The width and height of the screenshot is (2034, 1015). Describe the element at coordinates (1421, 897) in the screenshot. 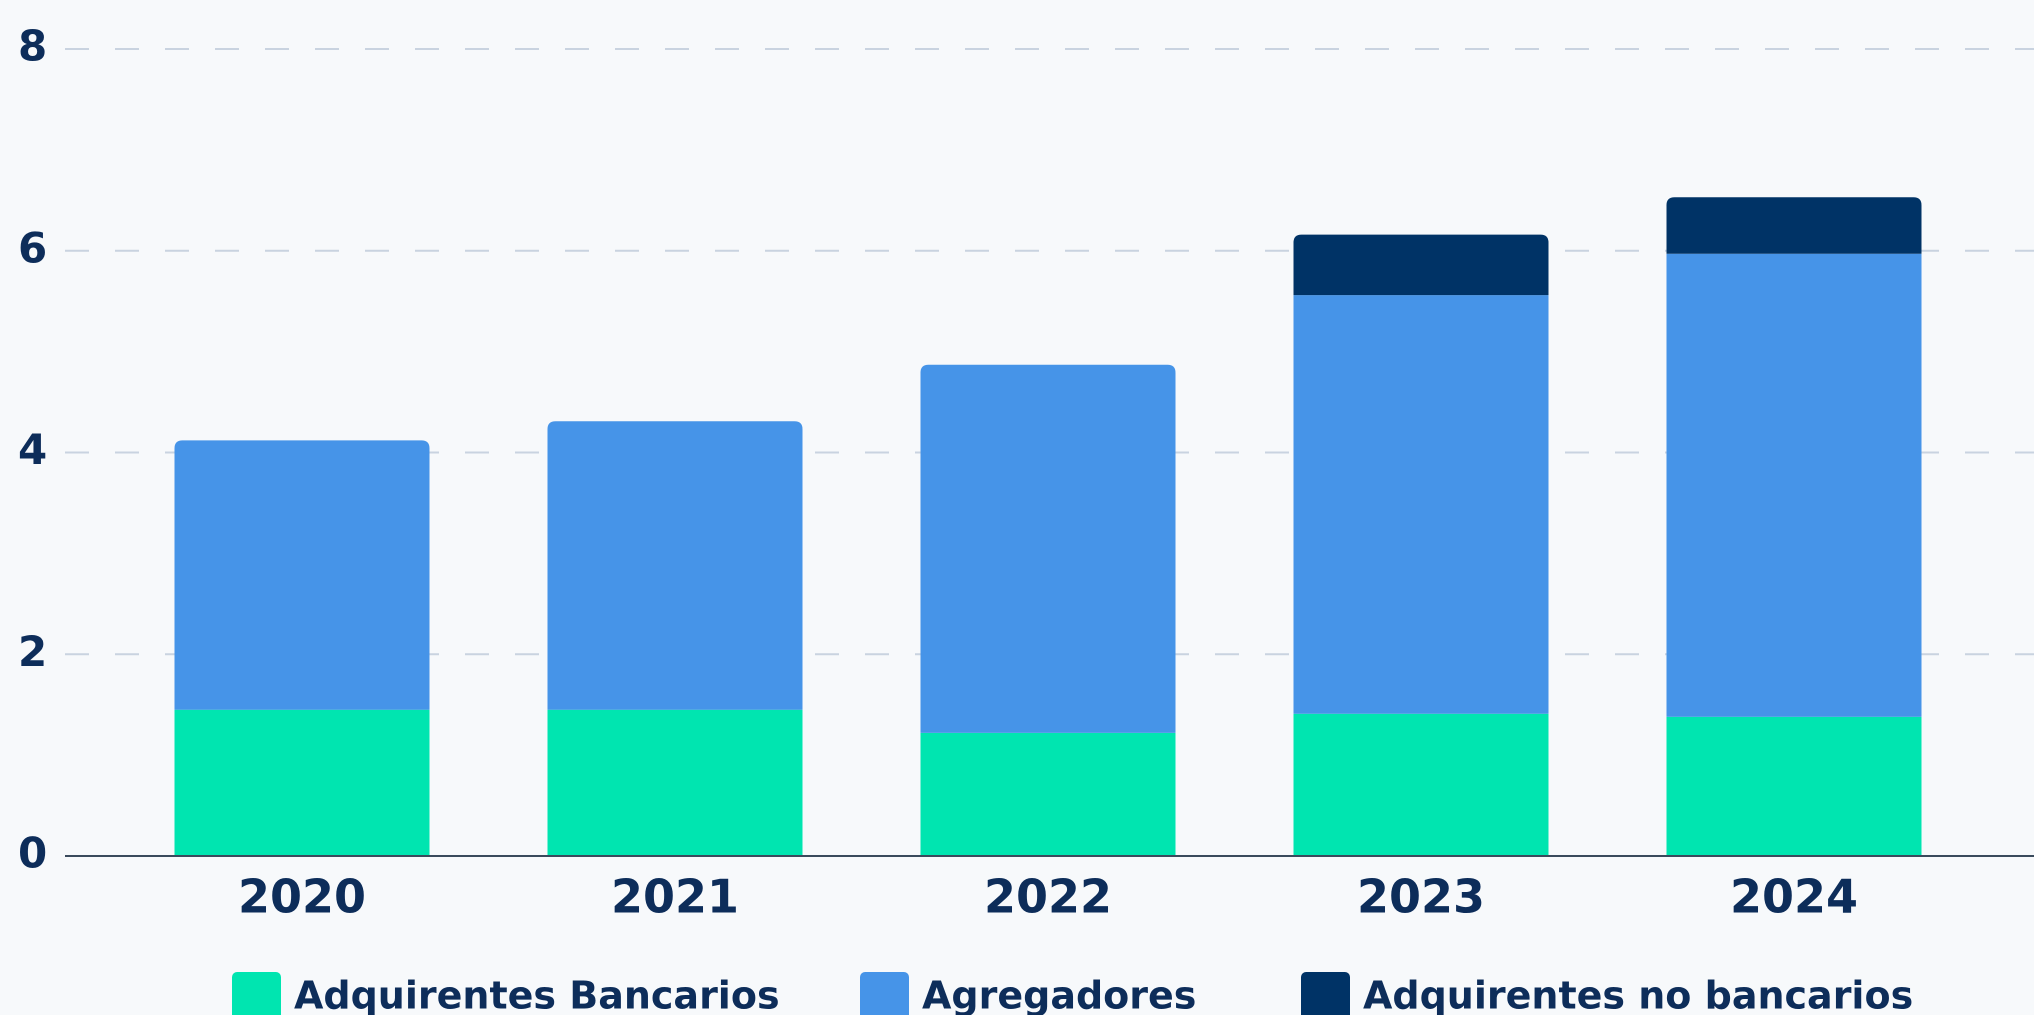

I see `x-tick-label: 2023` at that location.